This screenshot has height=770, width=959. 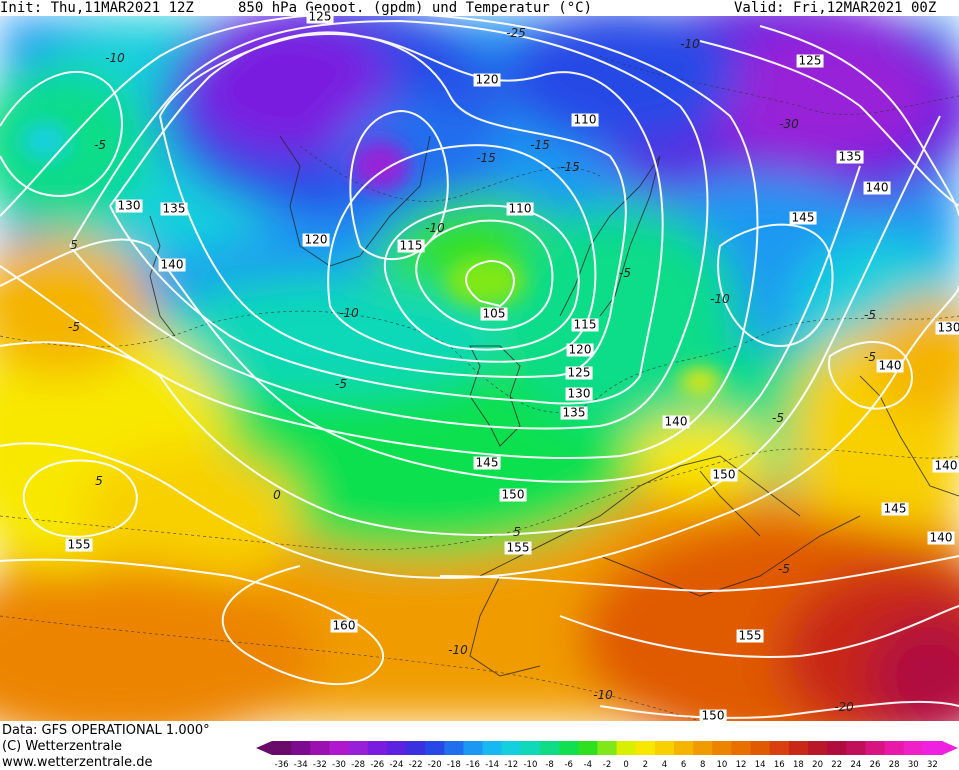 I want to click on isotherm-label: 0, so click(x=277, y=495).